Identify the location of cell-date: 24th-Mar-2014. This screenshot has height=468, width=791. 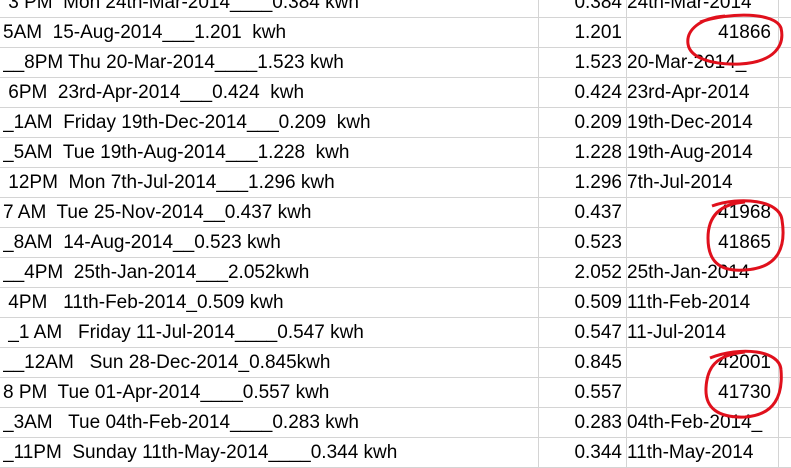
(689, 6).